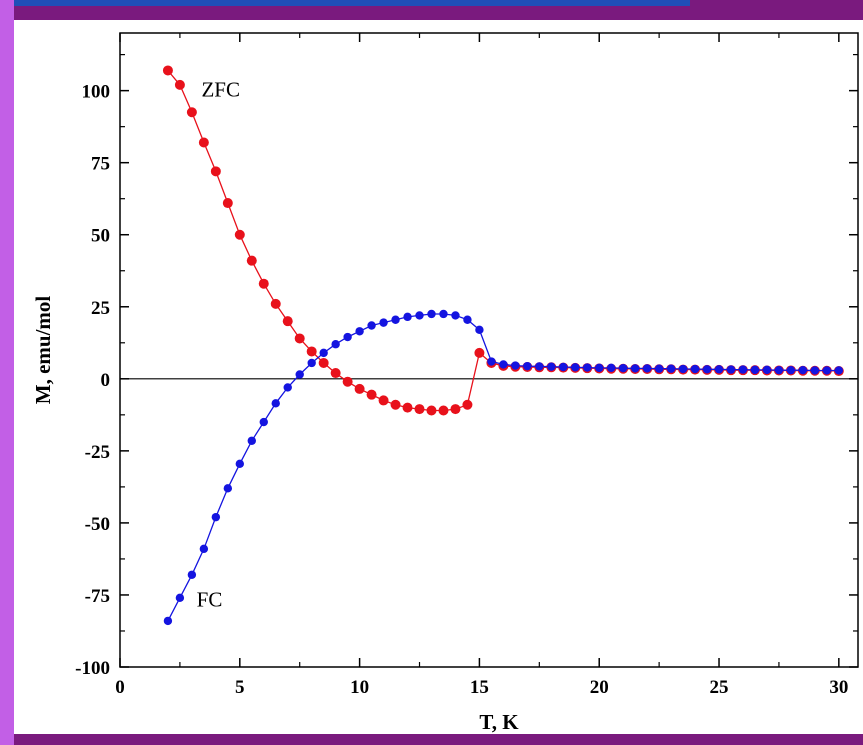 The width and height of the screenshot is (863, 745). Describe the element at coordinates (100, 164) in the screenshot. I see `y-tick-label: 75` at that location.